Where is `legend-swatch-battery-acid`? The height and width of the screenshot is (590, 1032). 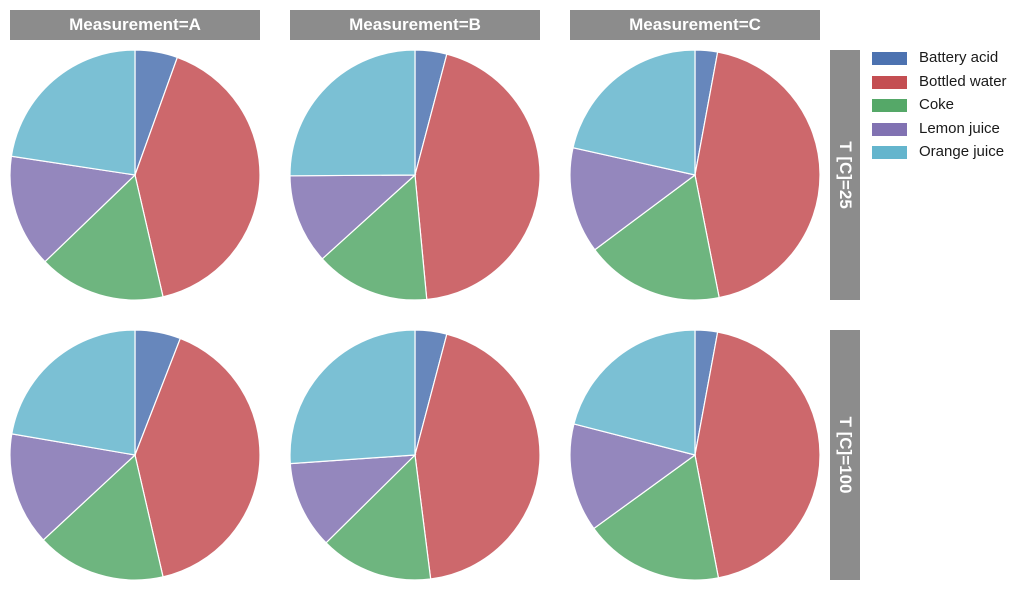 legend-swatch-battery-acid is located at coordinates (889, 58).